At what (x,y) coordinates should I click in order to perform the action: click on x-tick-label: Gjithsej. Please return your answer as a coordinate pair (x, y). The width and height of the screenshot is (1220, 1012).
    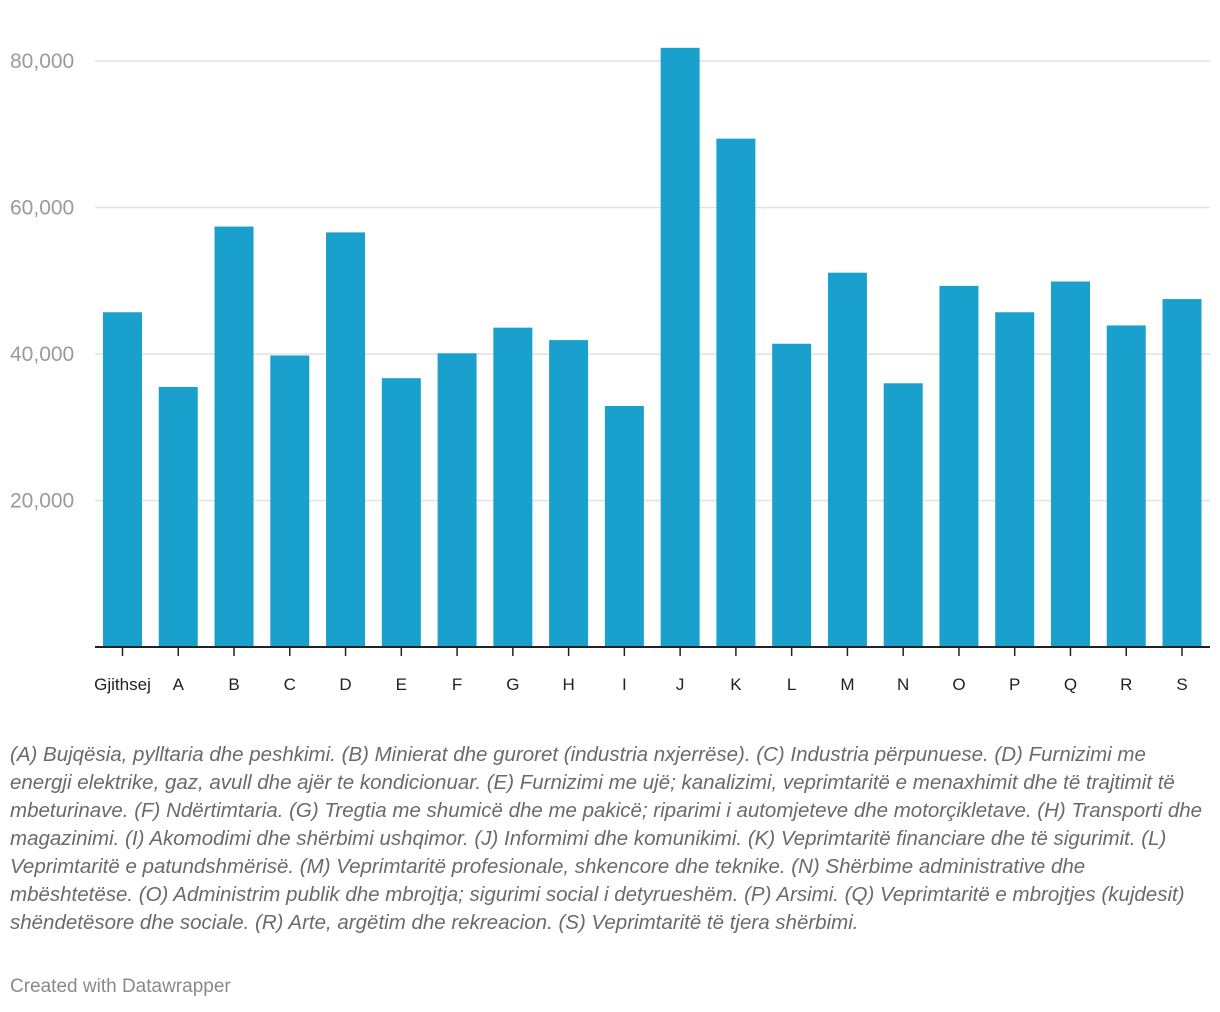
    Looking at the image, I should click on (122, 684).